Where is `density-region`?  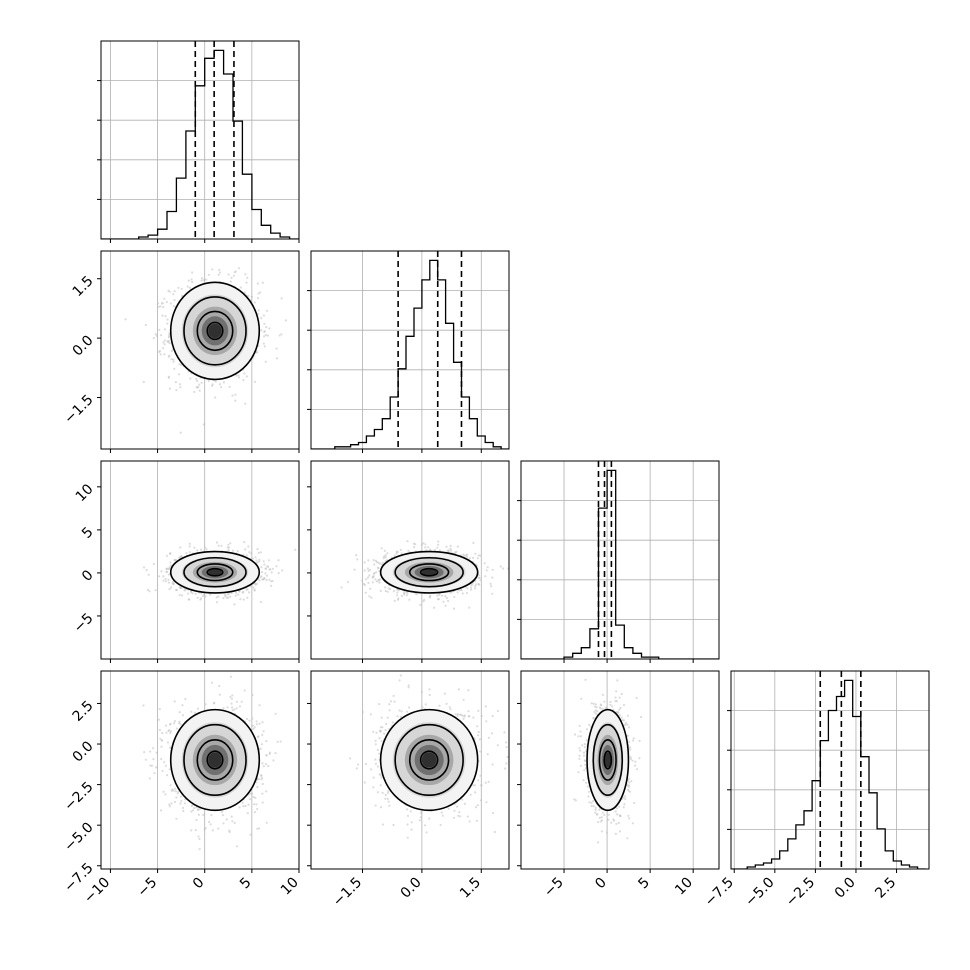
density-region is located at coordinates (215, 572).